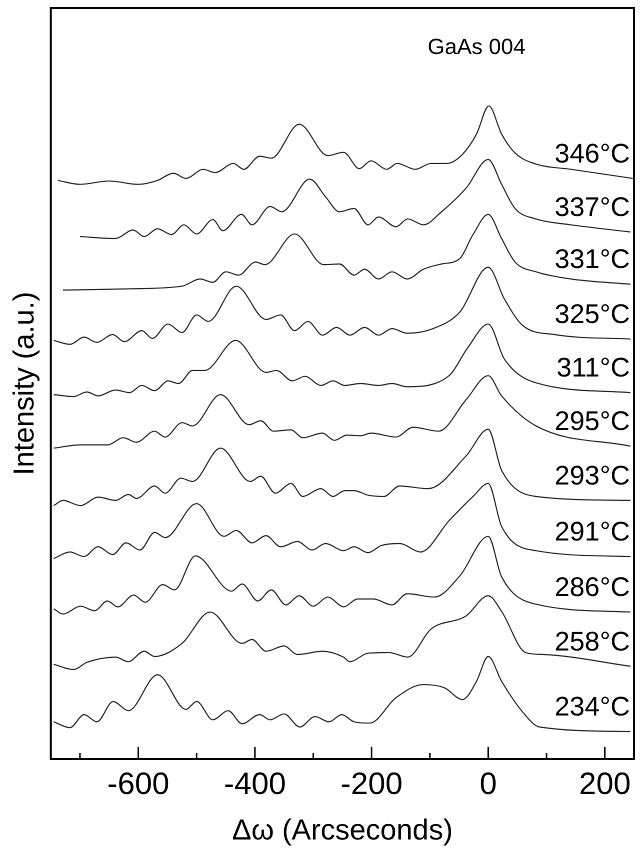  What do you see at coordinates (592, 259) in the screenshot?
I see `series-label: 331°C` at bounding box center [592, 259].